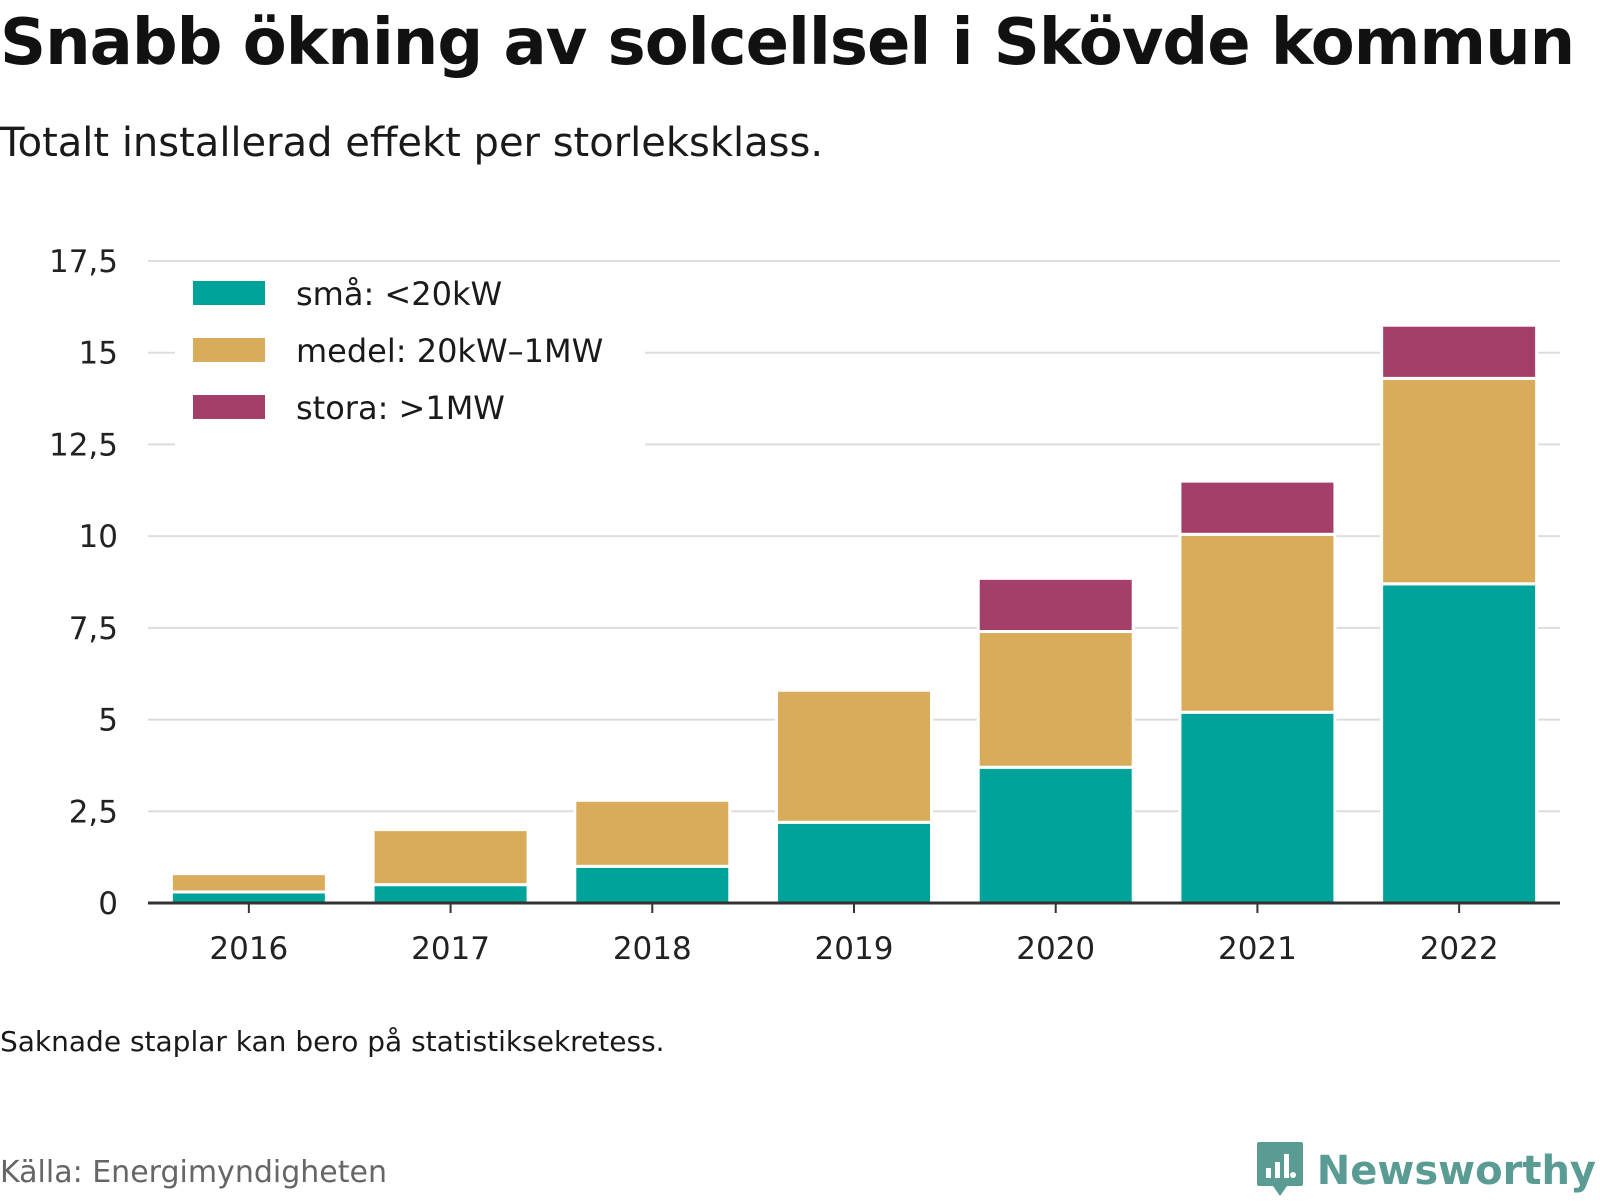 Image resolution: width=1600 pixels, height=1202 pixels. What do you see at coordinates (399, 294) in the screenshot?
I see `legend-label: små: <20kW` at bounding box center [399, 294].